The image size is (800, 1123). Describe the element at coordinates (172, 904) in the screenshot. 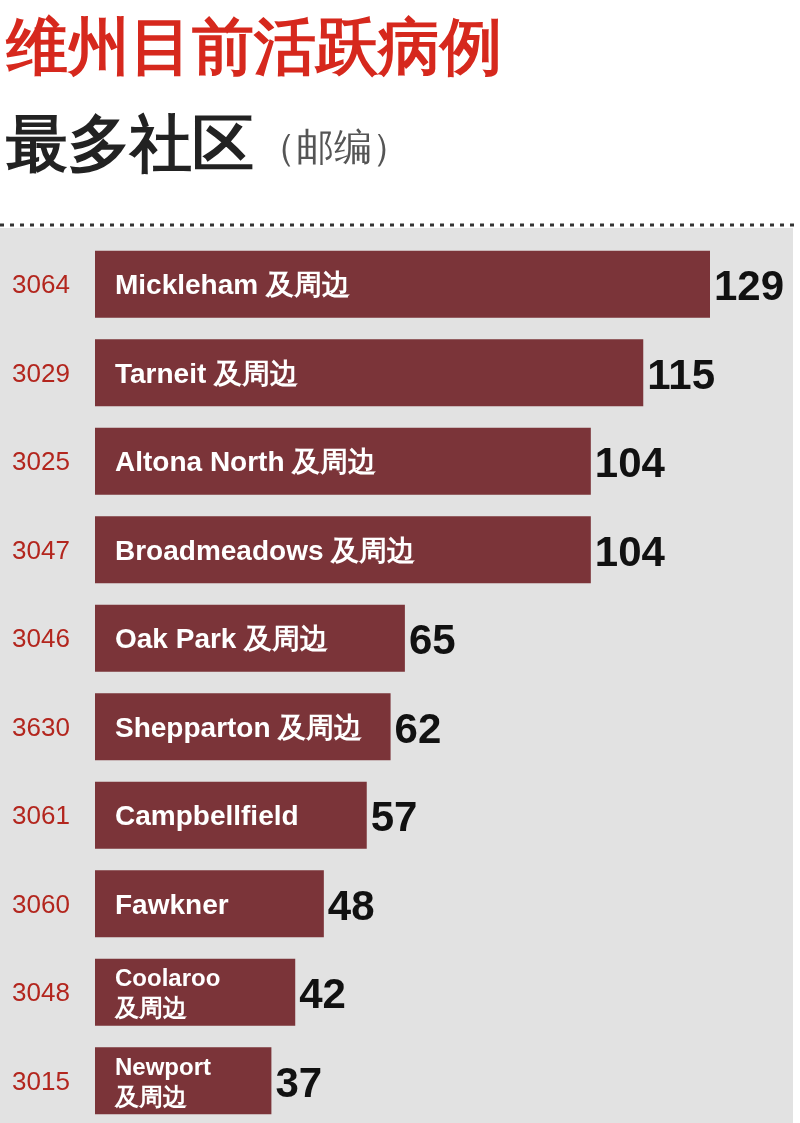

I see `annotation: Fawkner` at that location.